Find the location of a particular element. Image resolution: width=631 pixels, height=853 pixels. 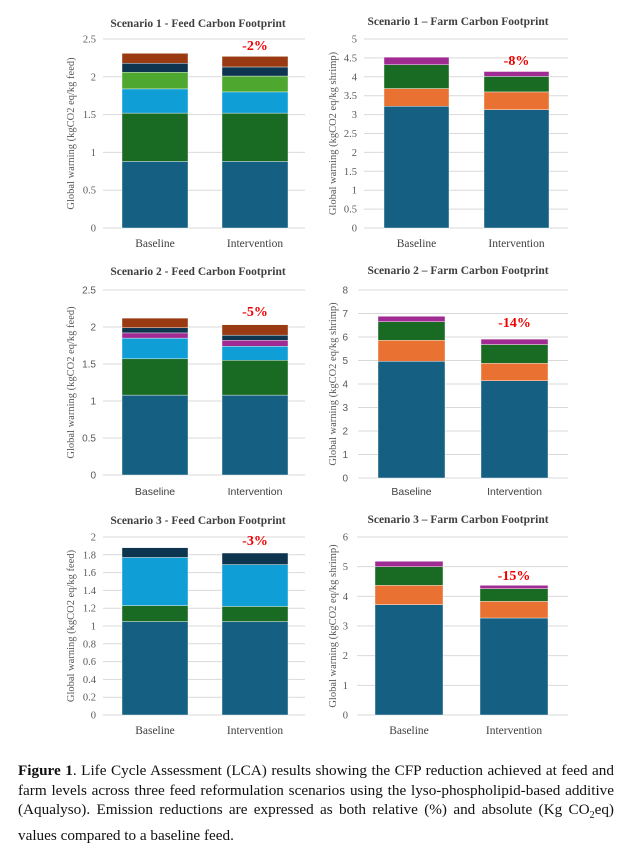

chart-title: Scenario 1 - Feed Carbon Footprint is located at coordinates (198, 24).